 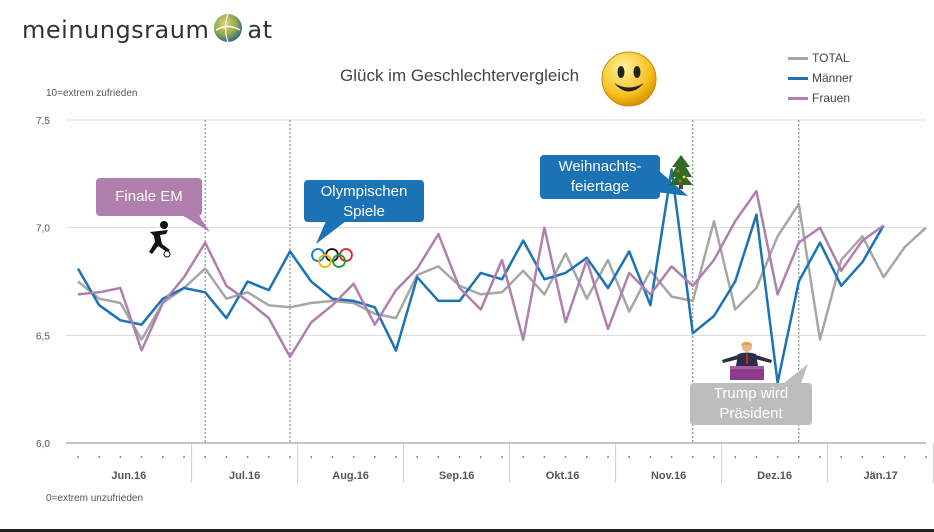 What do you see at coordinates (128, 476) in the screenshot?
I see `x-tick-label: Jun.16` at bounding box center [128, 476].